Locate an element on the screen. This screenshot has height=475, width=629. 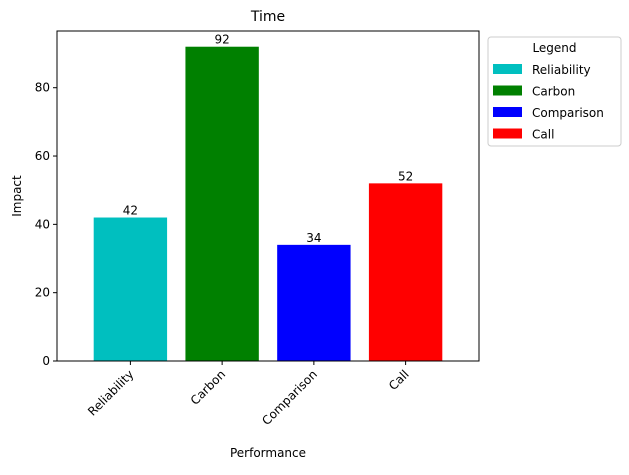
y-tick-label: 20 is located at coordinates (42, 293).